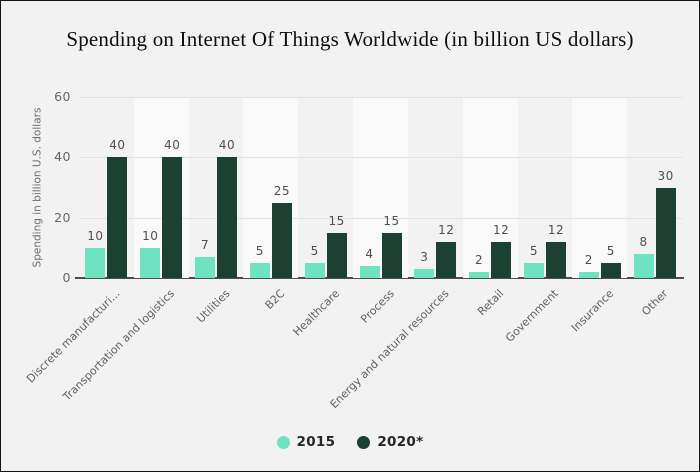 The image size is (700, 472). I want to click on value-label: 4, so click(369, 253).